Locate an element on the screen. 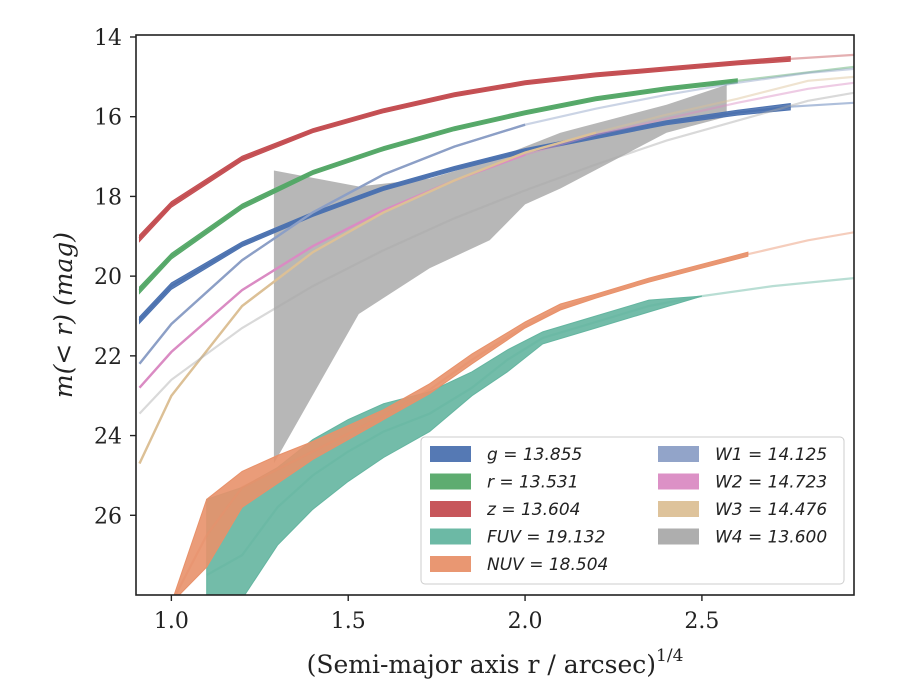 Image resolution: width=900 pixels, height=700 pixels. legend-swatch-fuv is located at coordinates (450, 536).